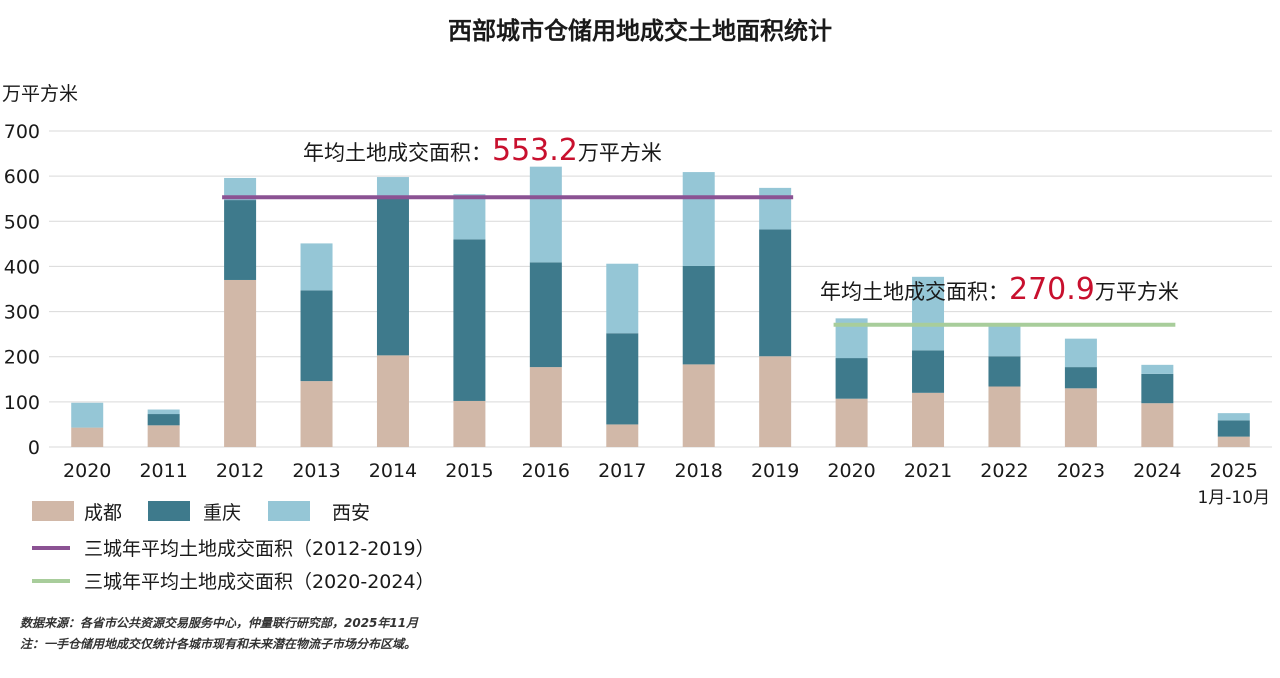 This screenshot has width=1280, height=678. Describe the element at coordinates (163, 471) in the screenshot. I see `x-tick-label: 2011` at that location.